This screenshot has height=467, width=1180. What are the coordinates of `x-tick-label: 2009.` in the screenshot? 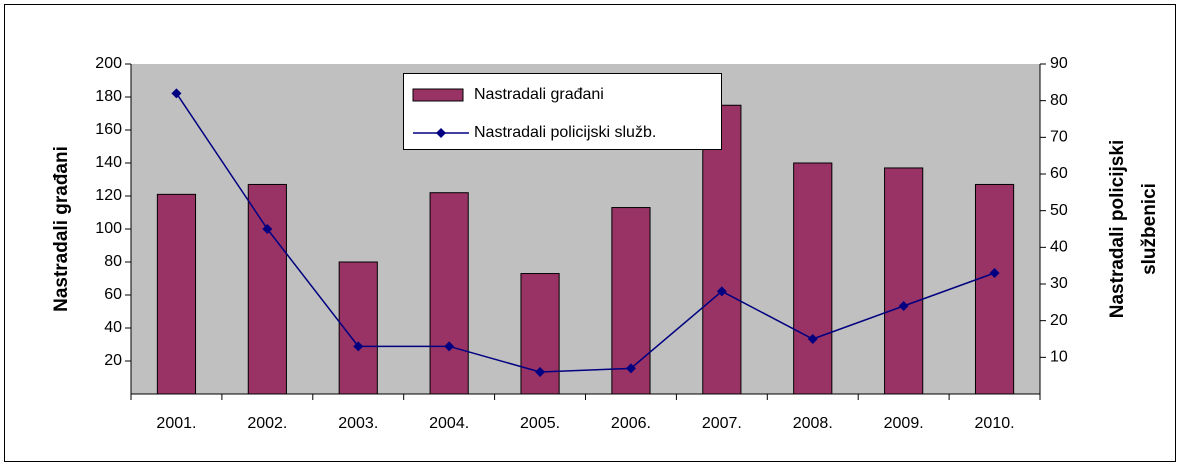 It's located at (904, 423).